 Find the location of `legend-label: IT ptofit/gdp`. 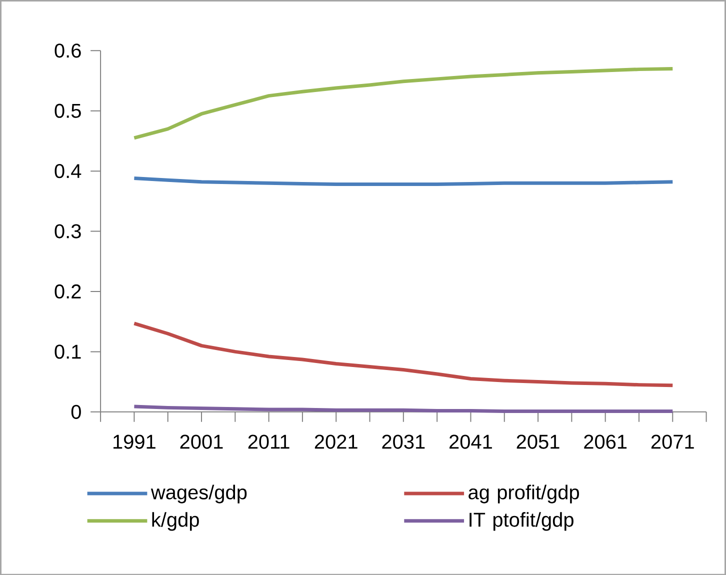

legend-label: IT ptofit/gdp is located at coordinates (522, 521).